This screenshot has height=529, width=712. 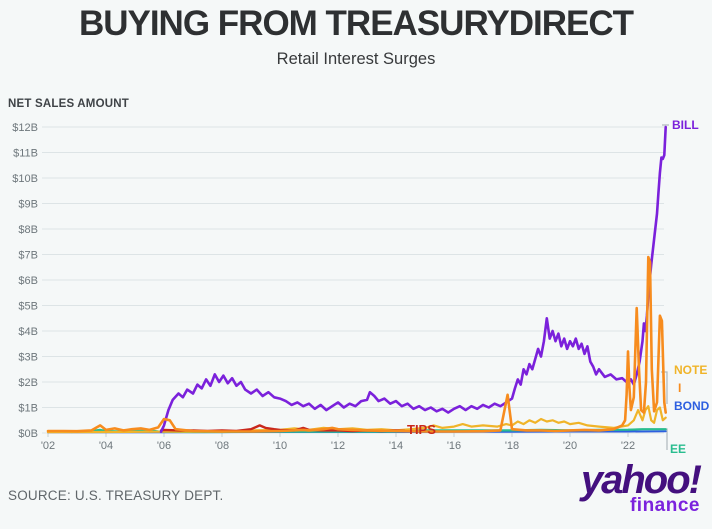 What do you see at coordinates (106, 446) in the screenshot?
I see `svg-text: '04` at bounding box center [106, 446].